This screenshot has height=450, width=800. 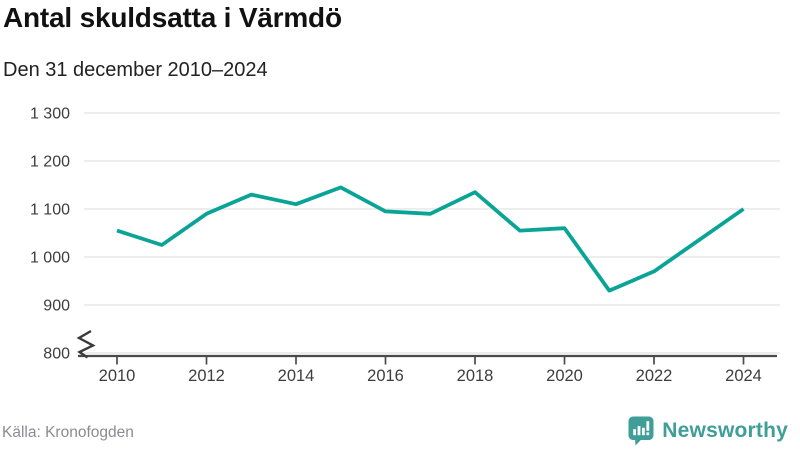 What do you see at coordinates (50, 258) in the screenshot?
I see `y-axis-tick-label: 1 000` at bounding box center [50, 258].